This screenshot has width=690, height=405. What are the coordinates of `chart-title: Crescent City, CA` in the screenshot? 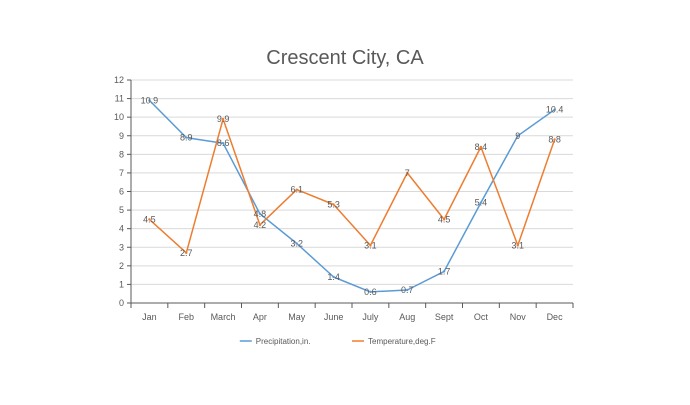 It's located at (345, 58).